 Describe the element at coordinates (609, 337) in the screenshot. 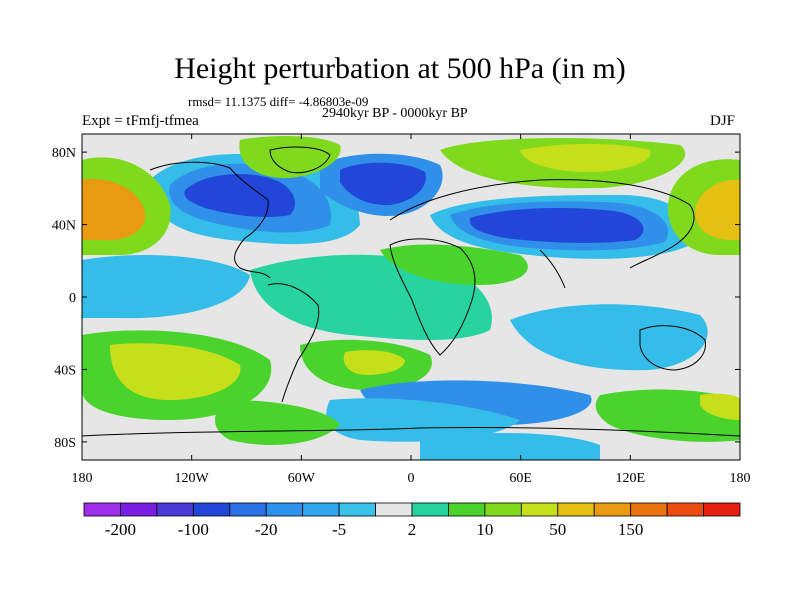

I see `region-indian-ocean-blue` at that location.